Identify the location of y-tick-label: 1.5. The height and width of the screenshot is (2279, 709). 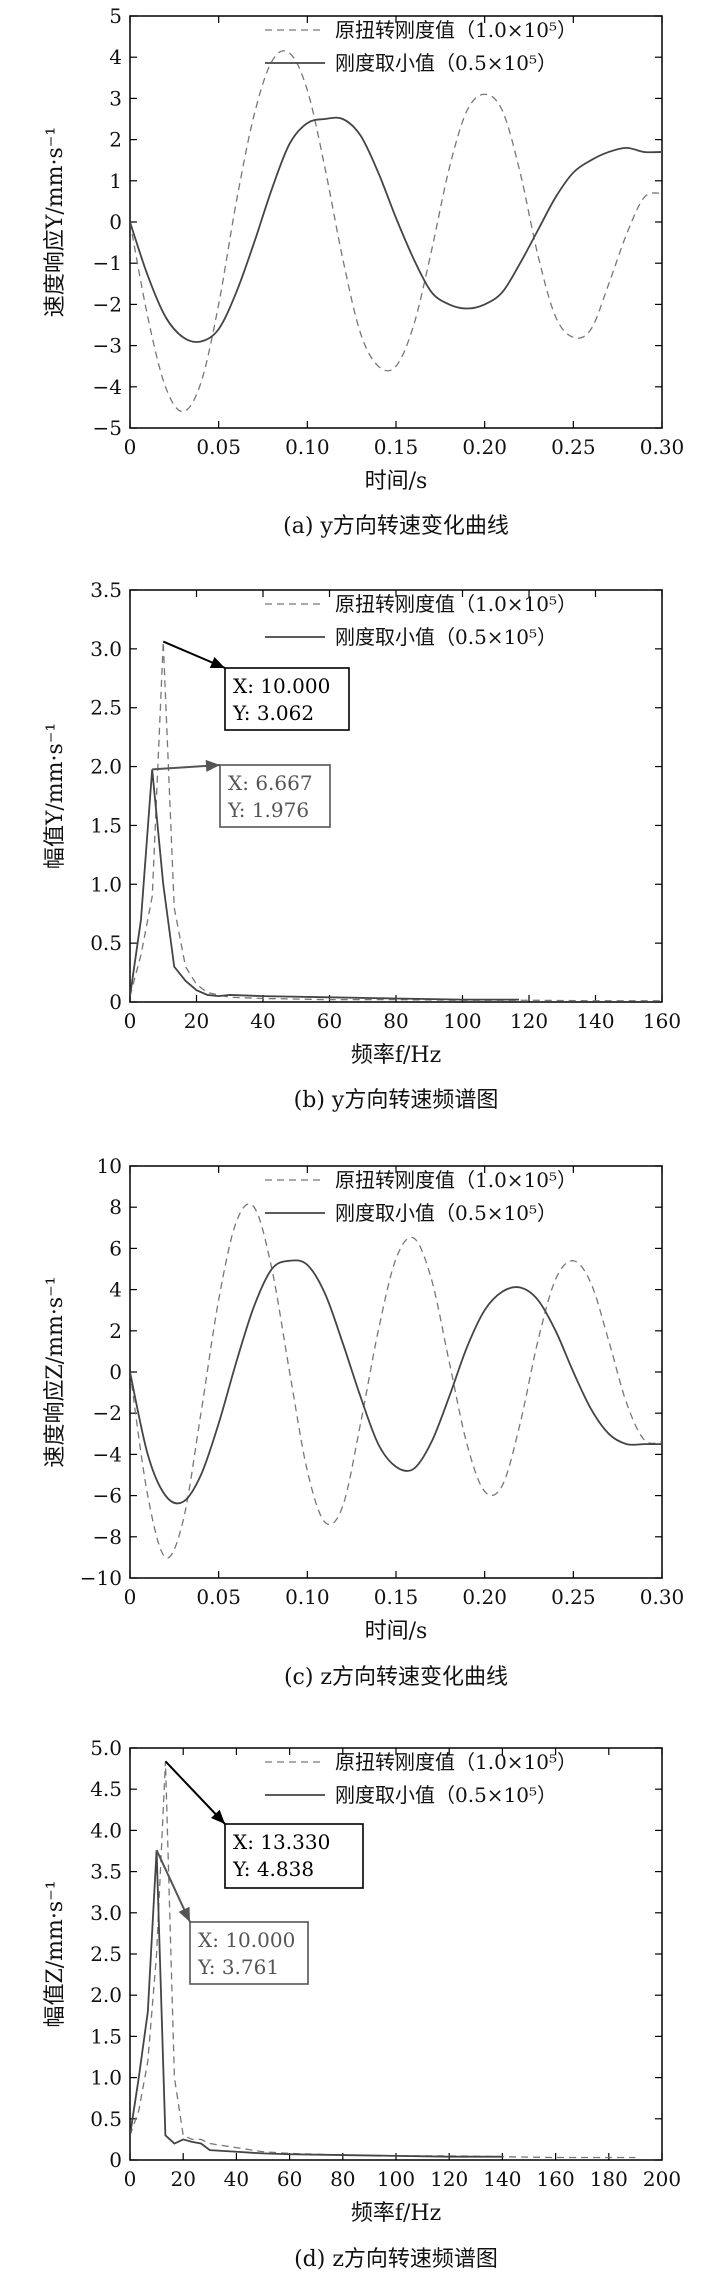
(106, 825).